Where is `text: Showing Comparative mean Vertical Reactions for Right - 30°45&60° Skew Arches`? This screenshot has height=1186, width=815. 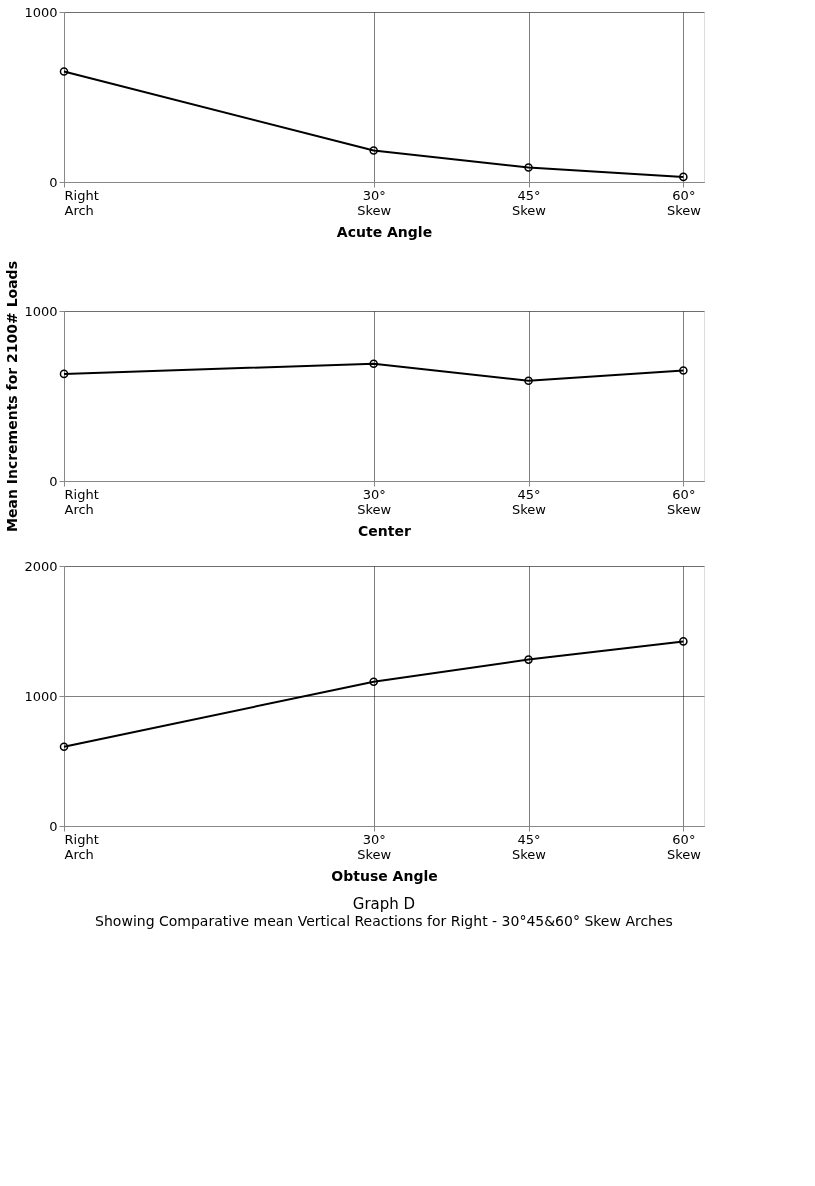 text: Showing Comparative mean Vertical Reactions for Right - 30°45&60° Skew Arches is located at coordinates (384, 921).